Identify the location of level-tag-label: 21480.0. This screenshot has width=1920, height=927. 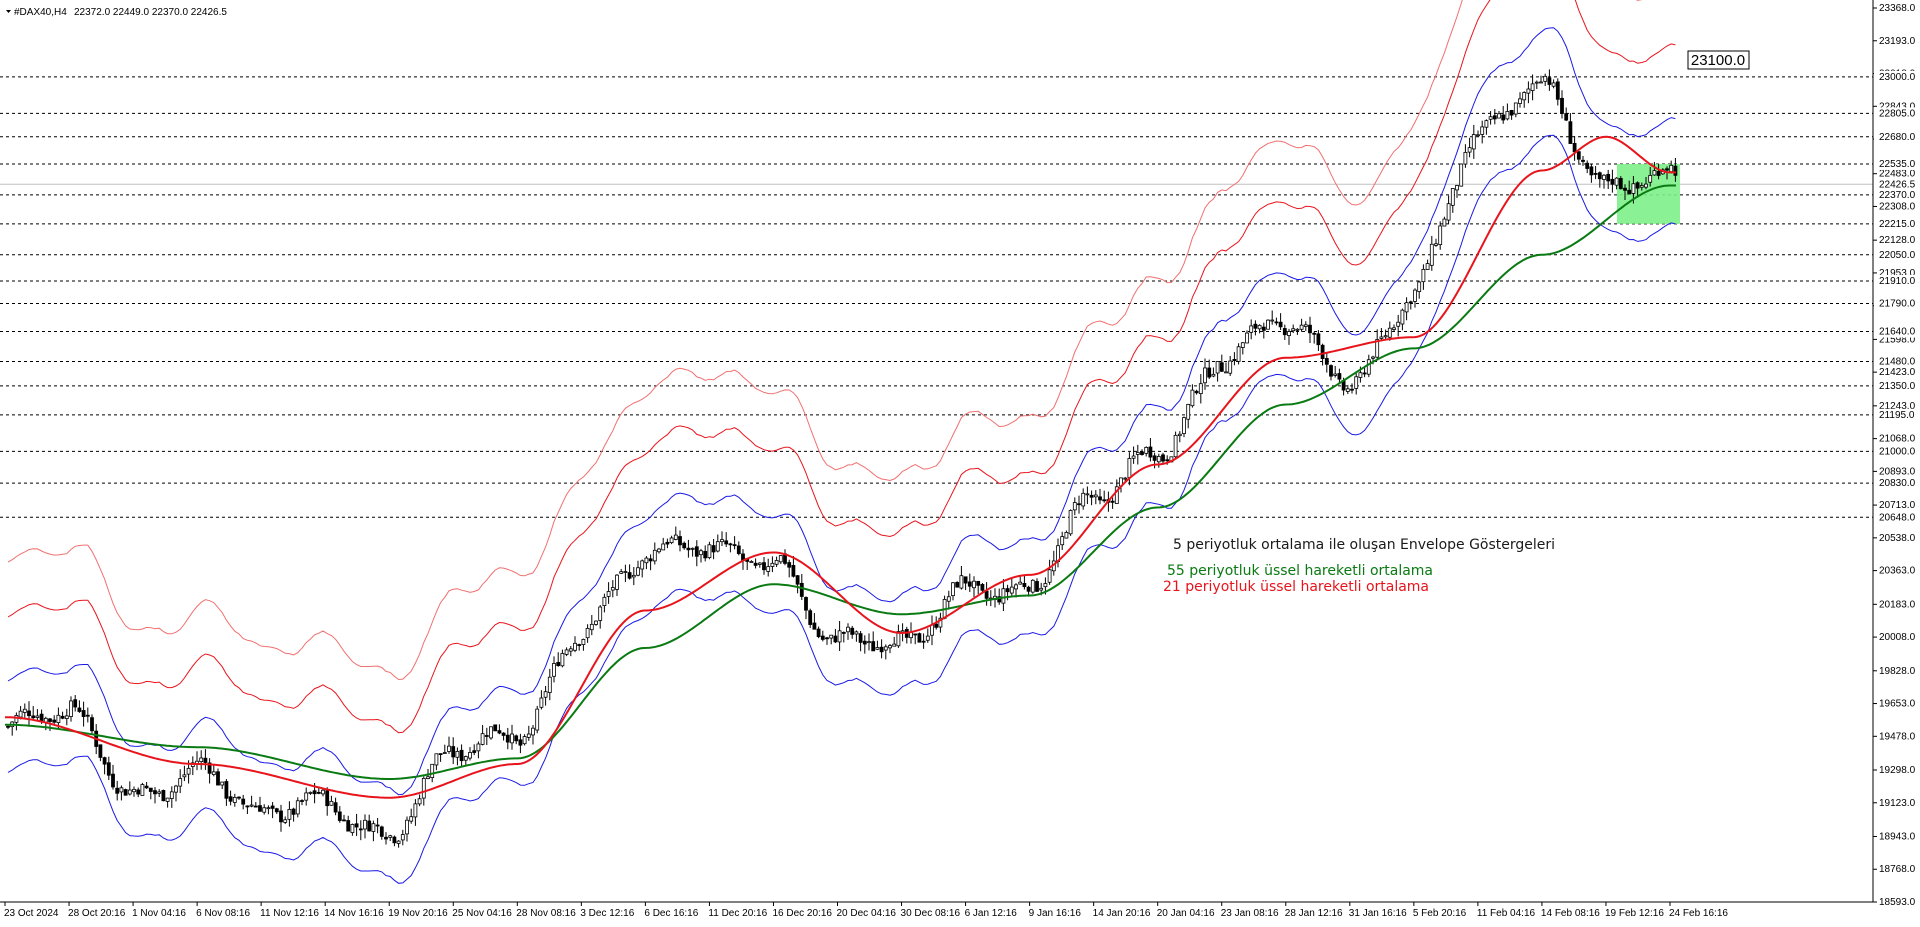
(1897, 361).